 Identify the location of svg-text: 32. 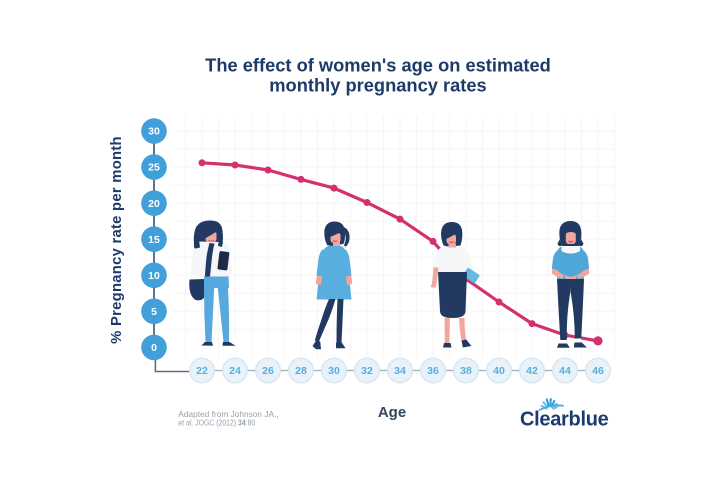
(367, 371).